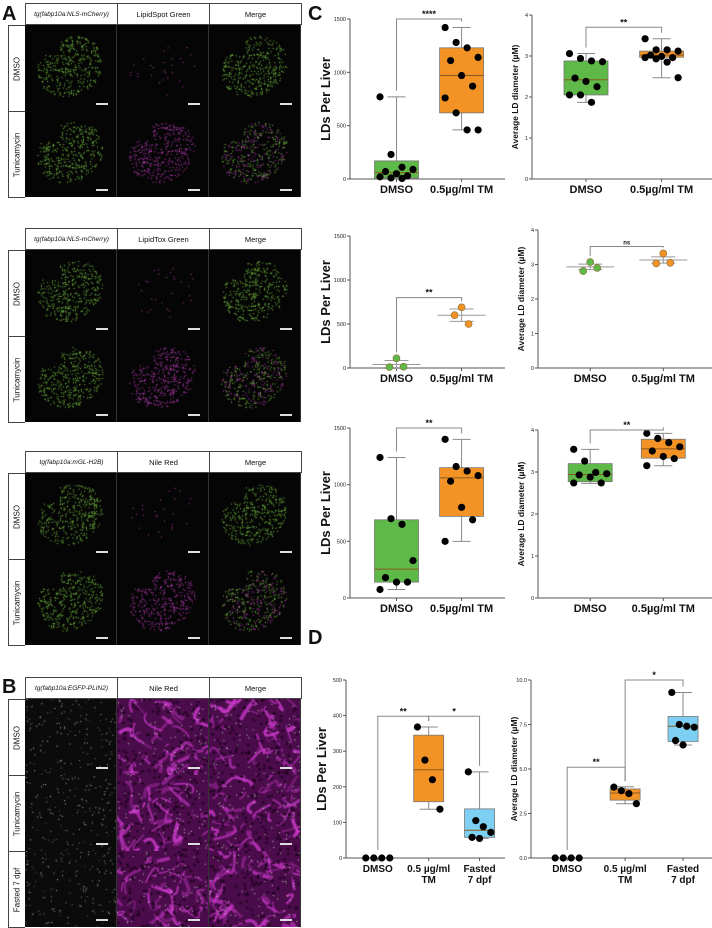  What do you see at coordinates (532, 231) in the screenshot?
I see `y-tick-label: 4` at bounding box center [532, 231].